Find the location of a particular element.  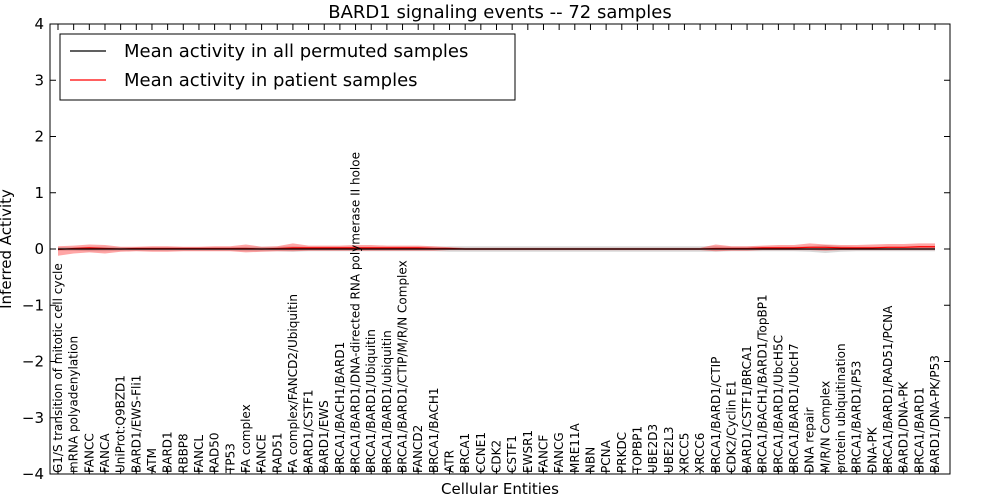

x-tick-label: FANCC is located at coordinates (89, 453).